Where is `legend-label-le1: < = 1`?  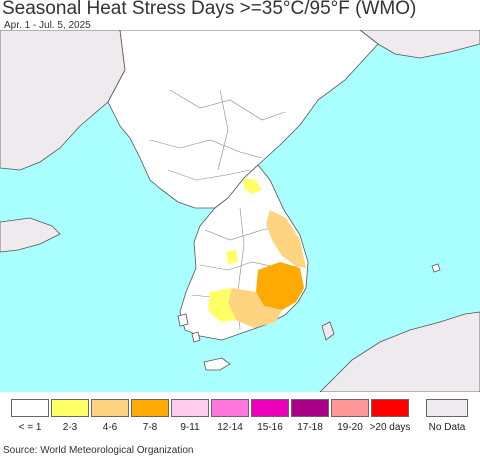 legend-label-le1: < = 1 is located at coordinates (30, 427).